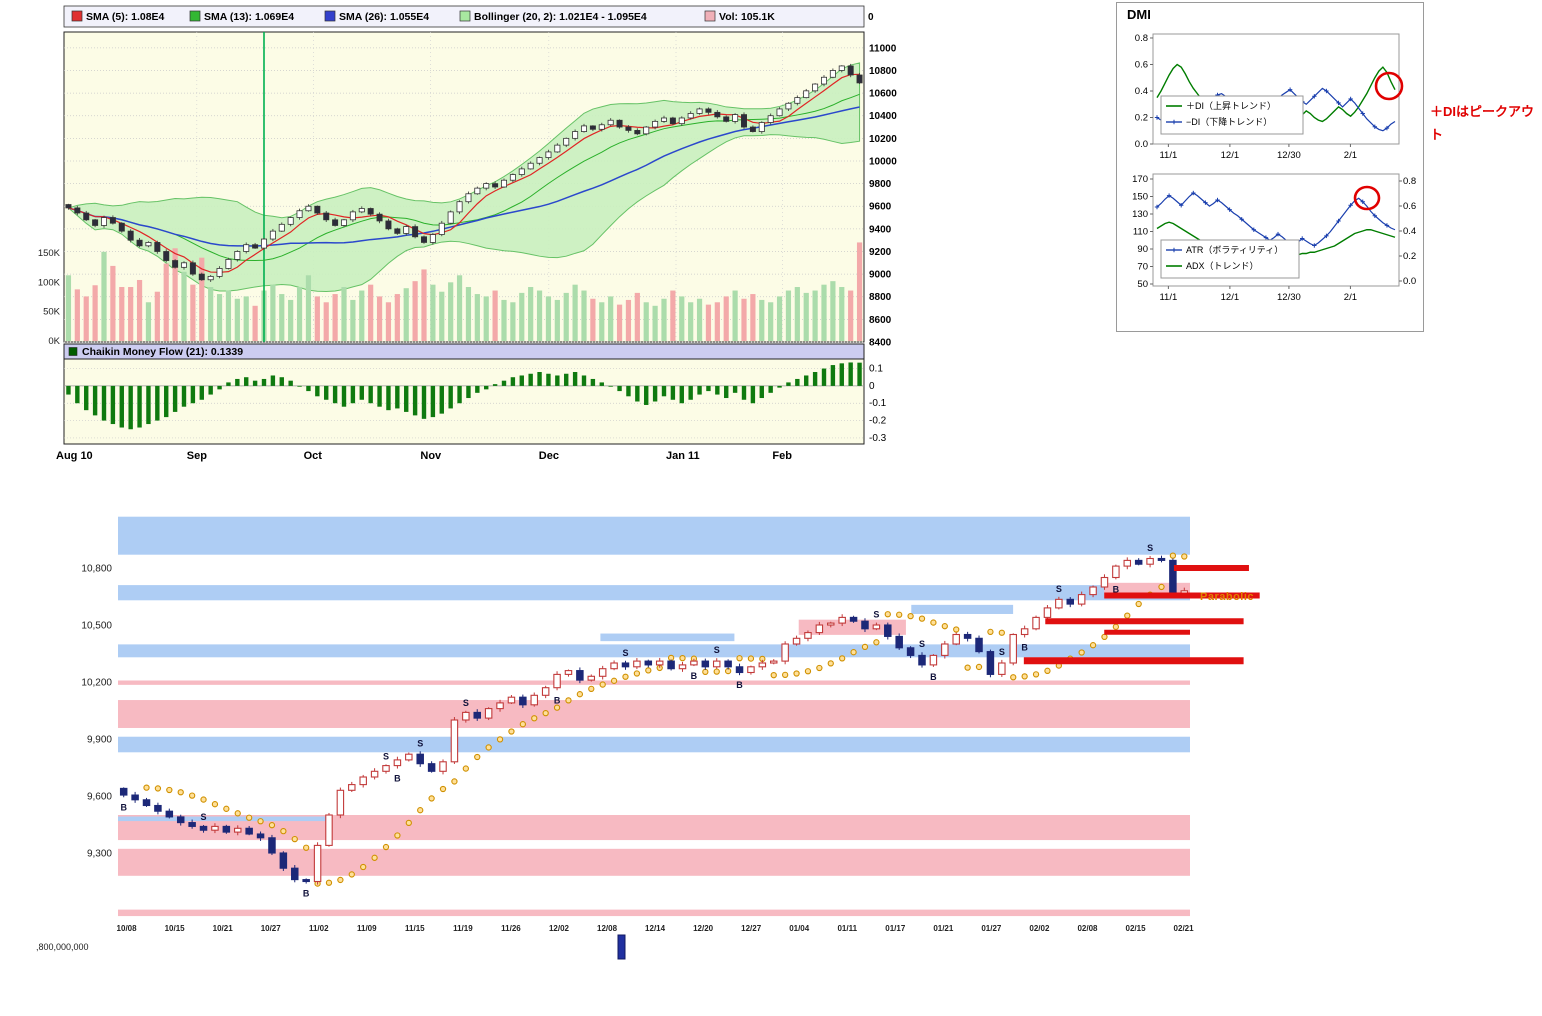  What do you see at coordinates (175, 928) in the screenshot?
I see `svg-text: 10/15` at bounding box center [175, 928].